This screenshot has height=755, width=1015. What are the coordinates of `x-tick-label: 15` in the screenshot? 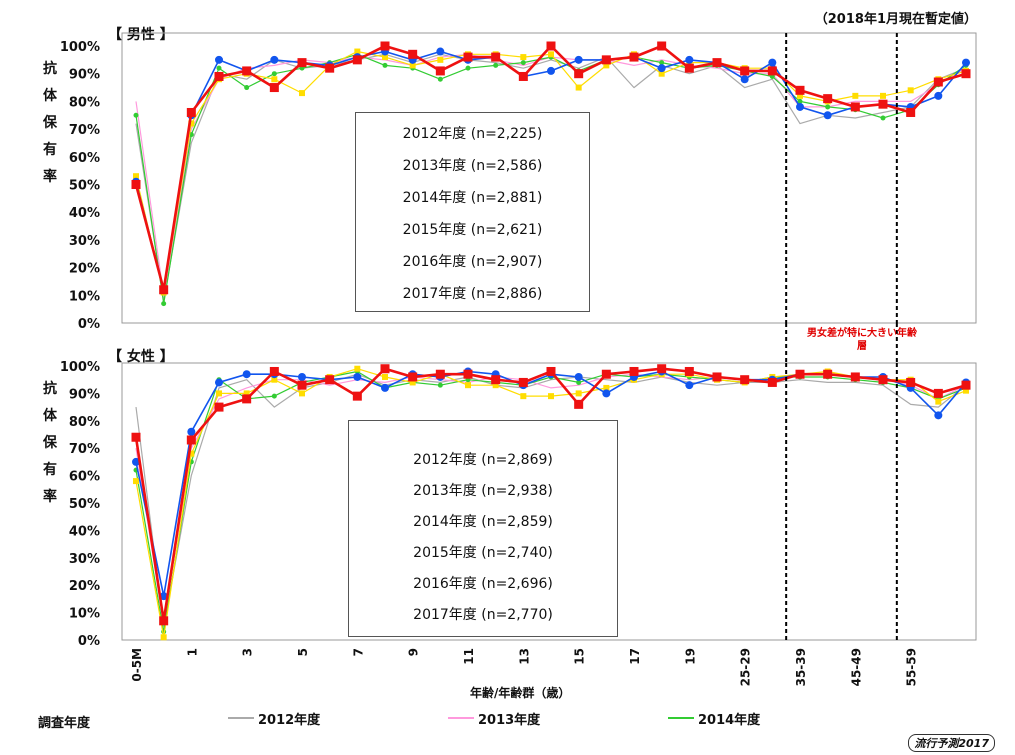 It's located at (580, 656).